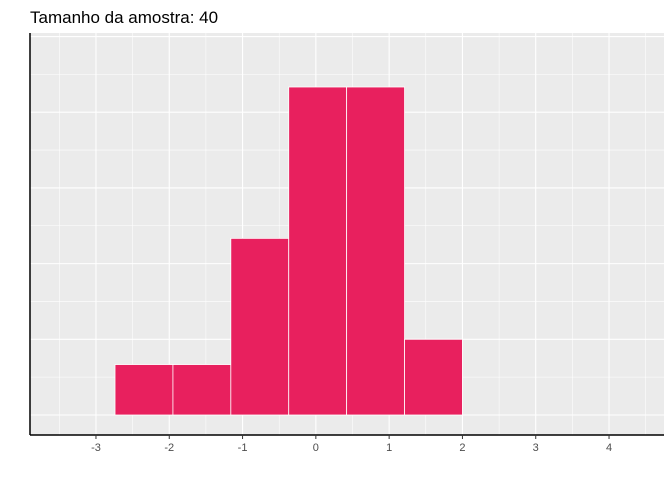  What do you see at coordinates (536, 448) in the screenshot?
I see `x-tick-label: 3` at bounding box center [536, 448].